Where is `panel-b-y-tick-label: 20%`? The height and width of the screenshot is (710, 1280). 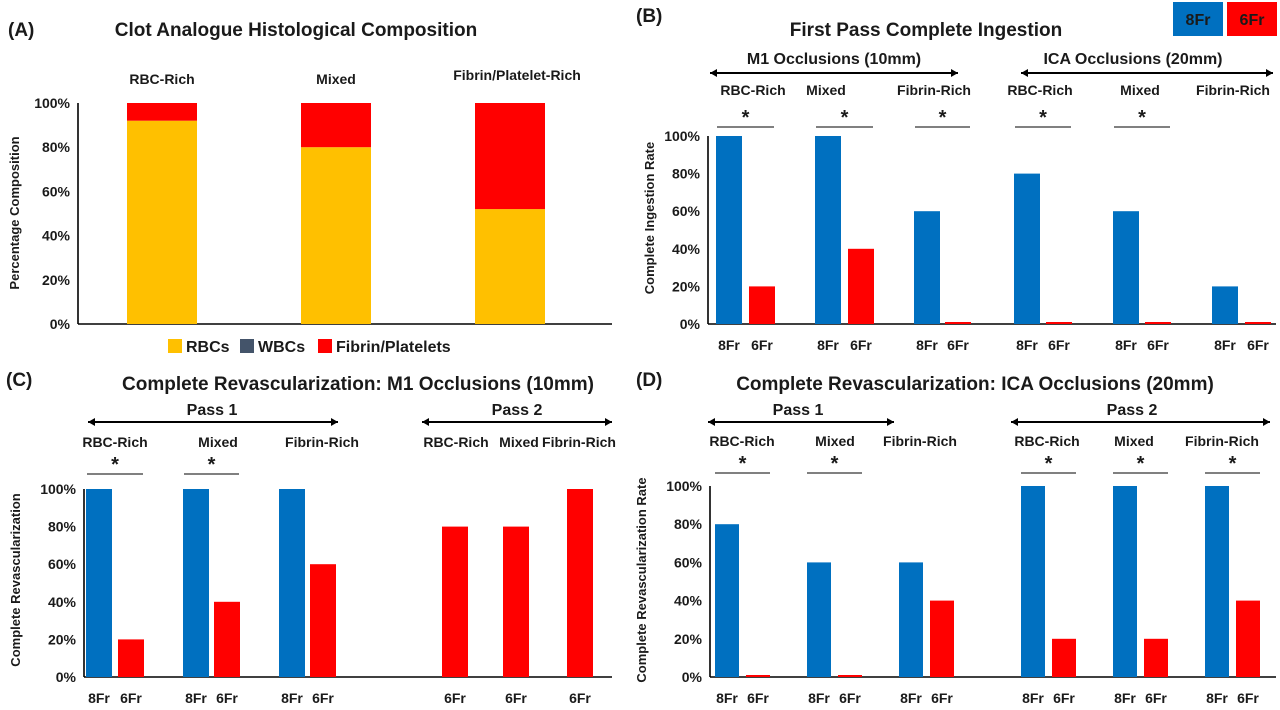
panel-b-y-tick-label: 20% is located at coordinates (686, 286).